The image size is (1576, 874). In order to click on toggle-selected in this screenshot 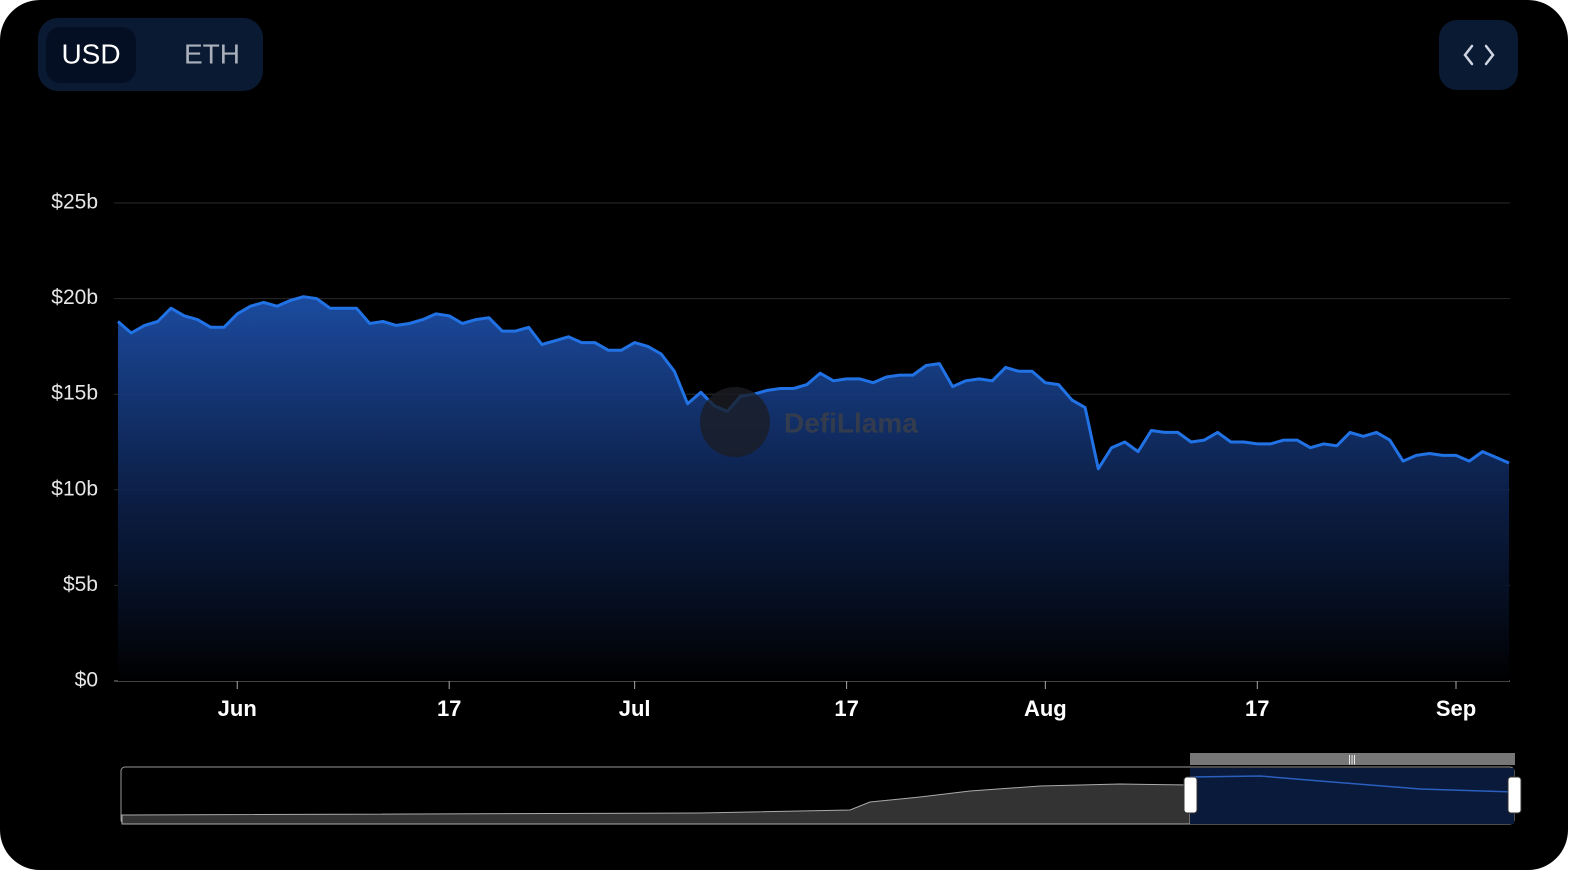, I will do `click(91, 55)`.